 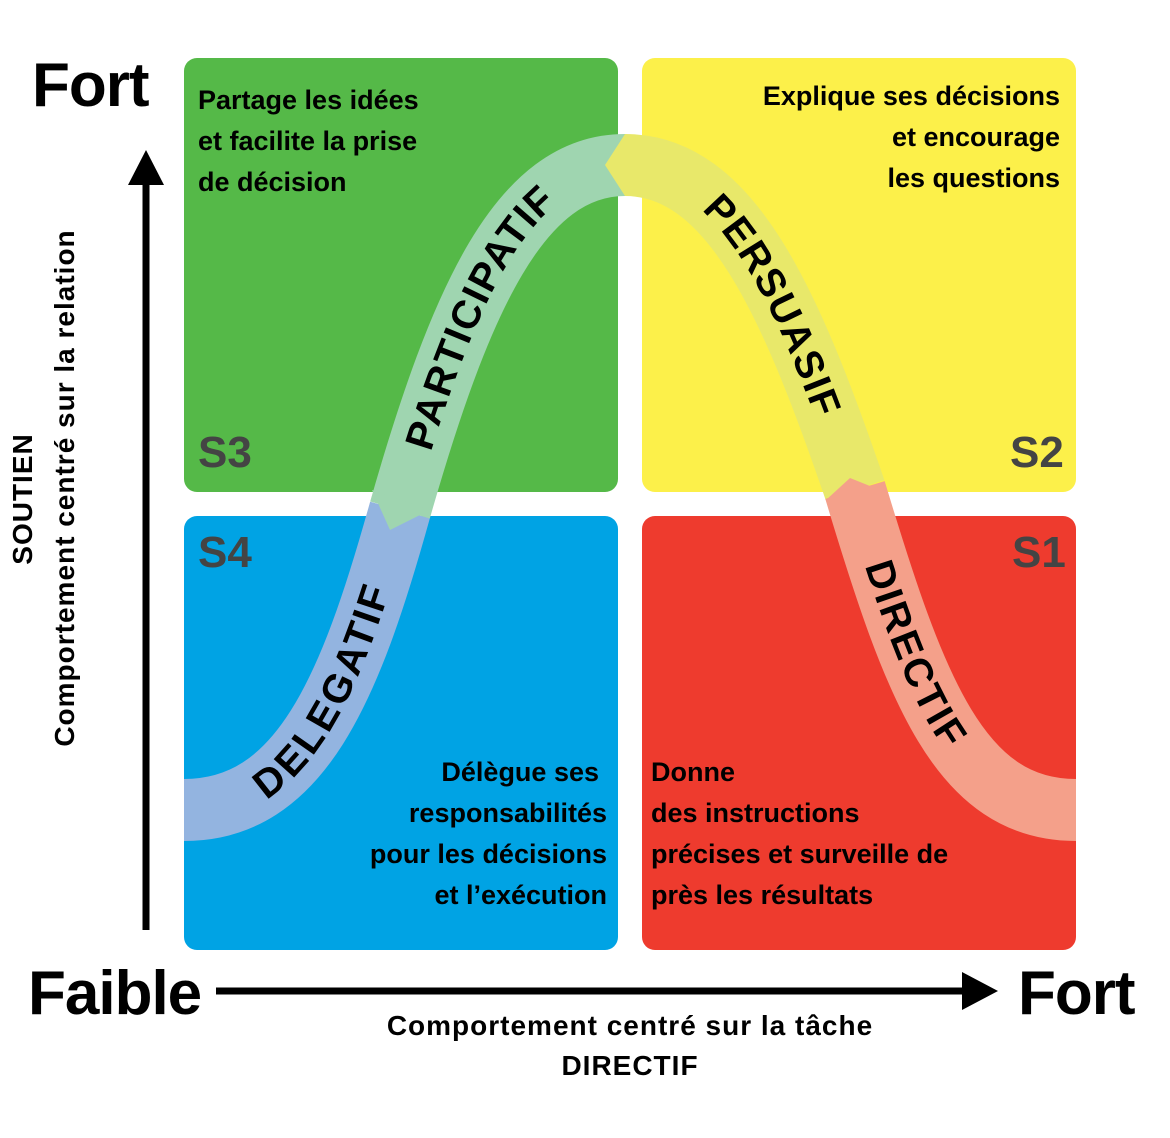 I want to click on quadrant-s2, so click(x=859, y=275).